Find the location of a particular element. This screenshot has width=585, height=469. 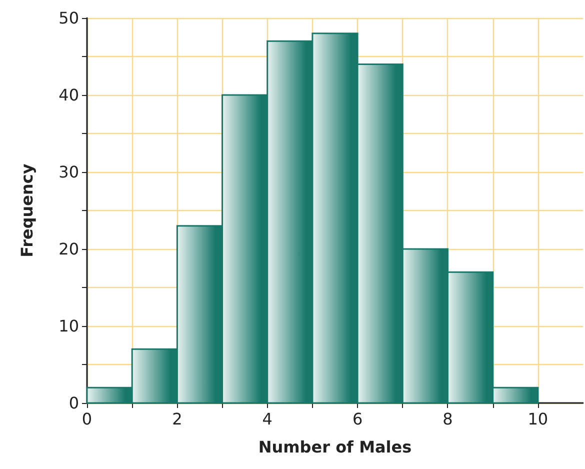

y-axis-title: Frequency is located at coordinates (27, 210).